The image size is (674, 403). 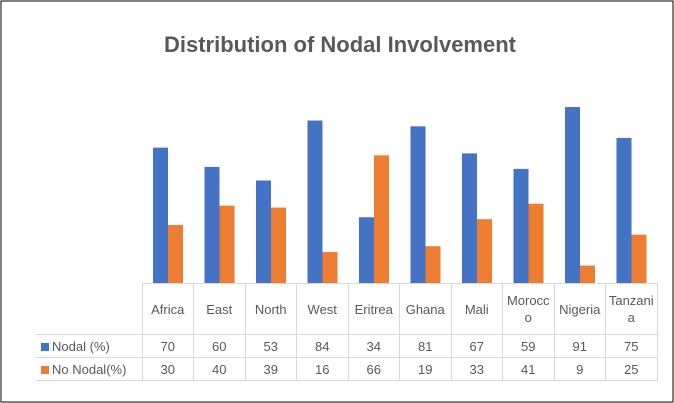 I want to click on corner-cell, so click(x=89, y=309).